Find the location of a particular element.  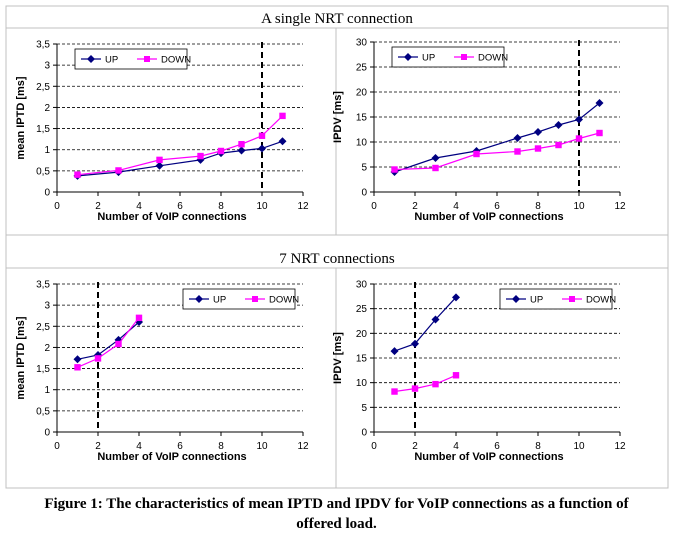

y-tick-label: 20 is located at coordinates (362, 93).